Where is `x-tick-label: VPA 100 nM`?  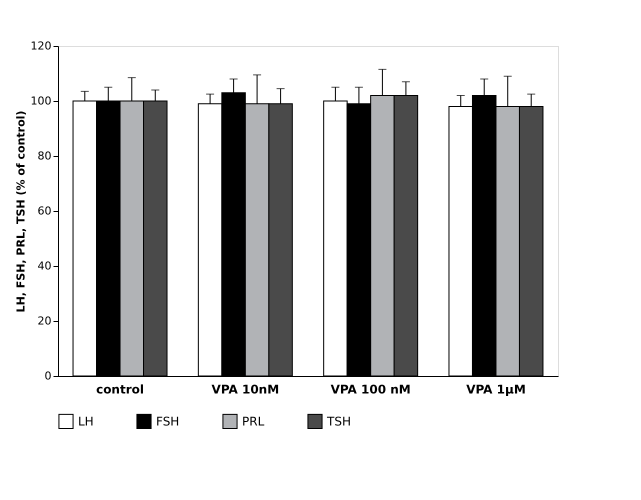 x-tick-label: VPA 100 nM is located at coordinates (370, 389).